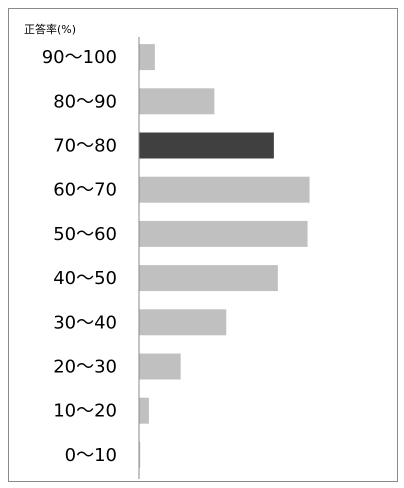 The width and height of the screenshot is (404, 488). I want to click on tick-label-1: 80〜90, so click(85, 101).